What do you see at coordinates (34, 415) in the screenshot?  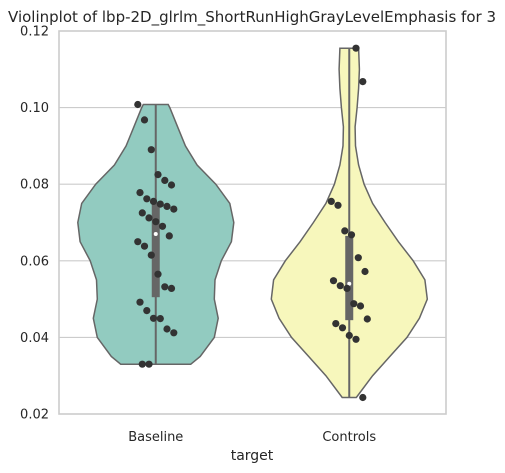 I see `y-tick-label: 0.02` at bounding box center [34, 415].